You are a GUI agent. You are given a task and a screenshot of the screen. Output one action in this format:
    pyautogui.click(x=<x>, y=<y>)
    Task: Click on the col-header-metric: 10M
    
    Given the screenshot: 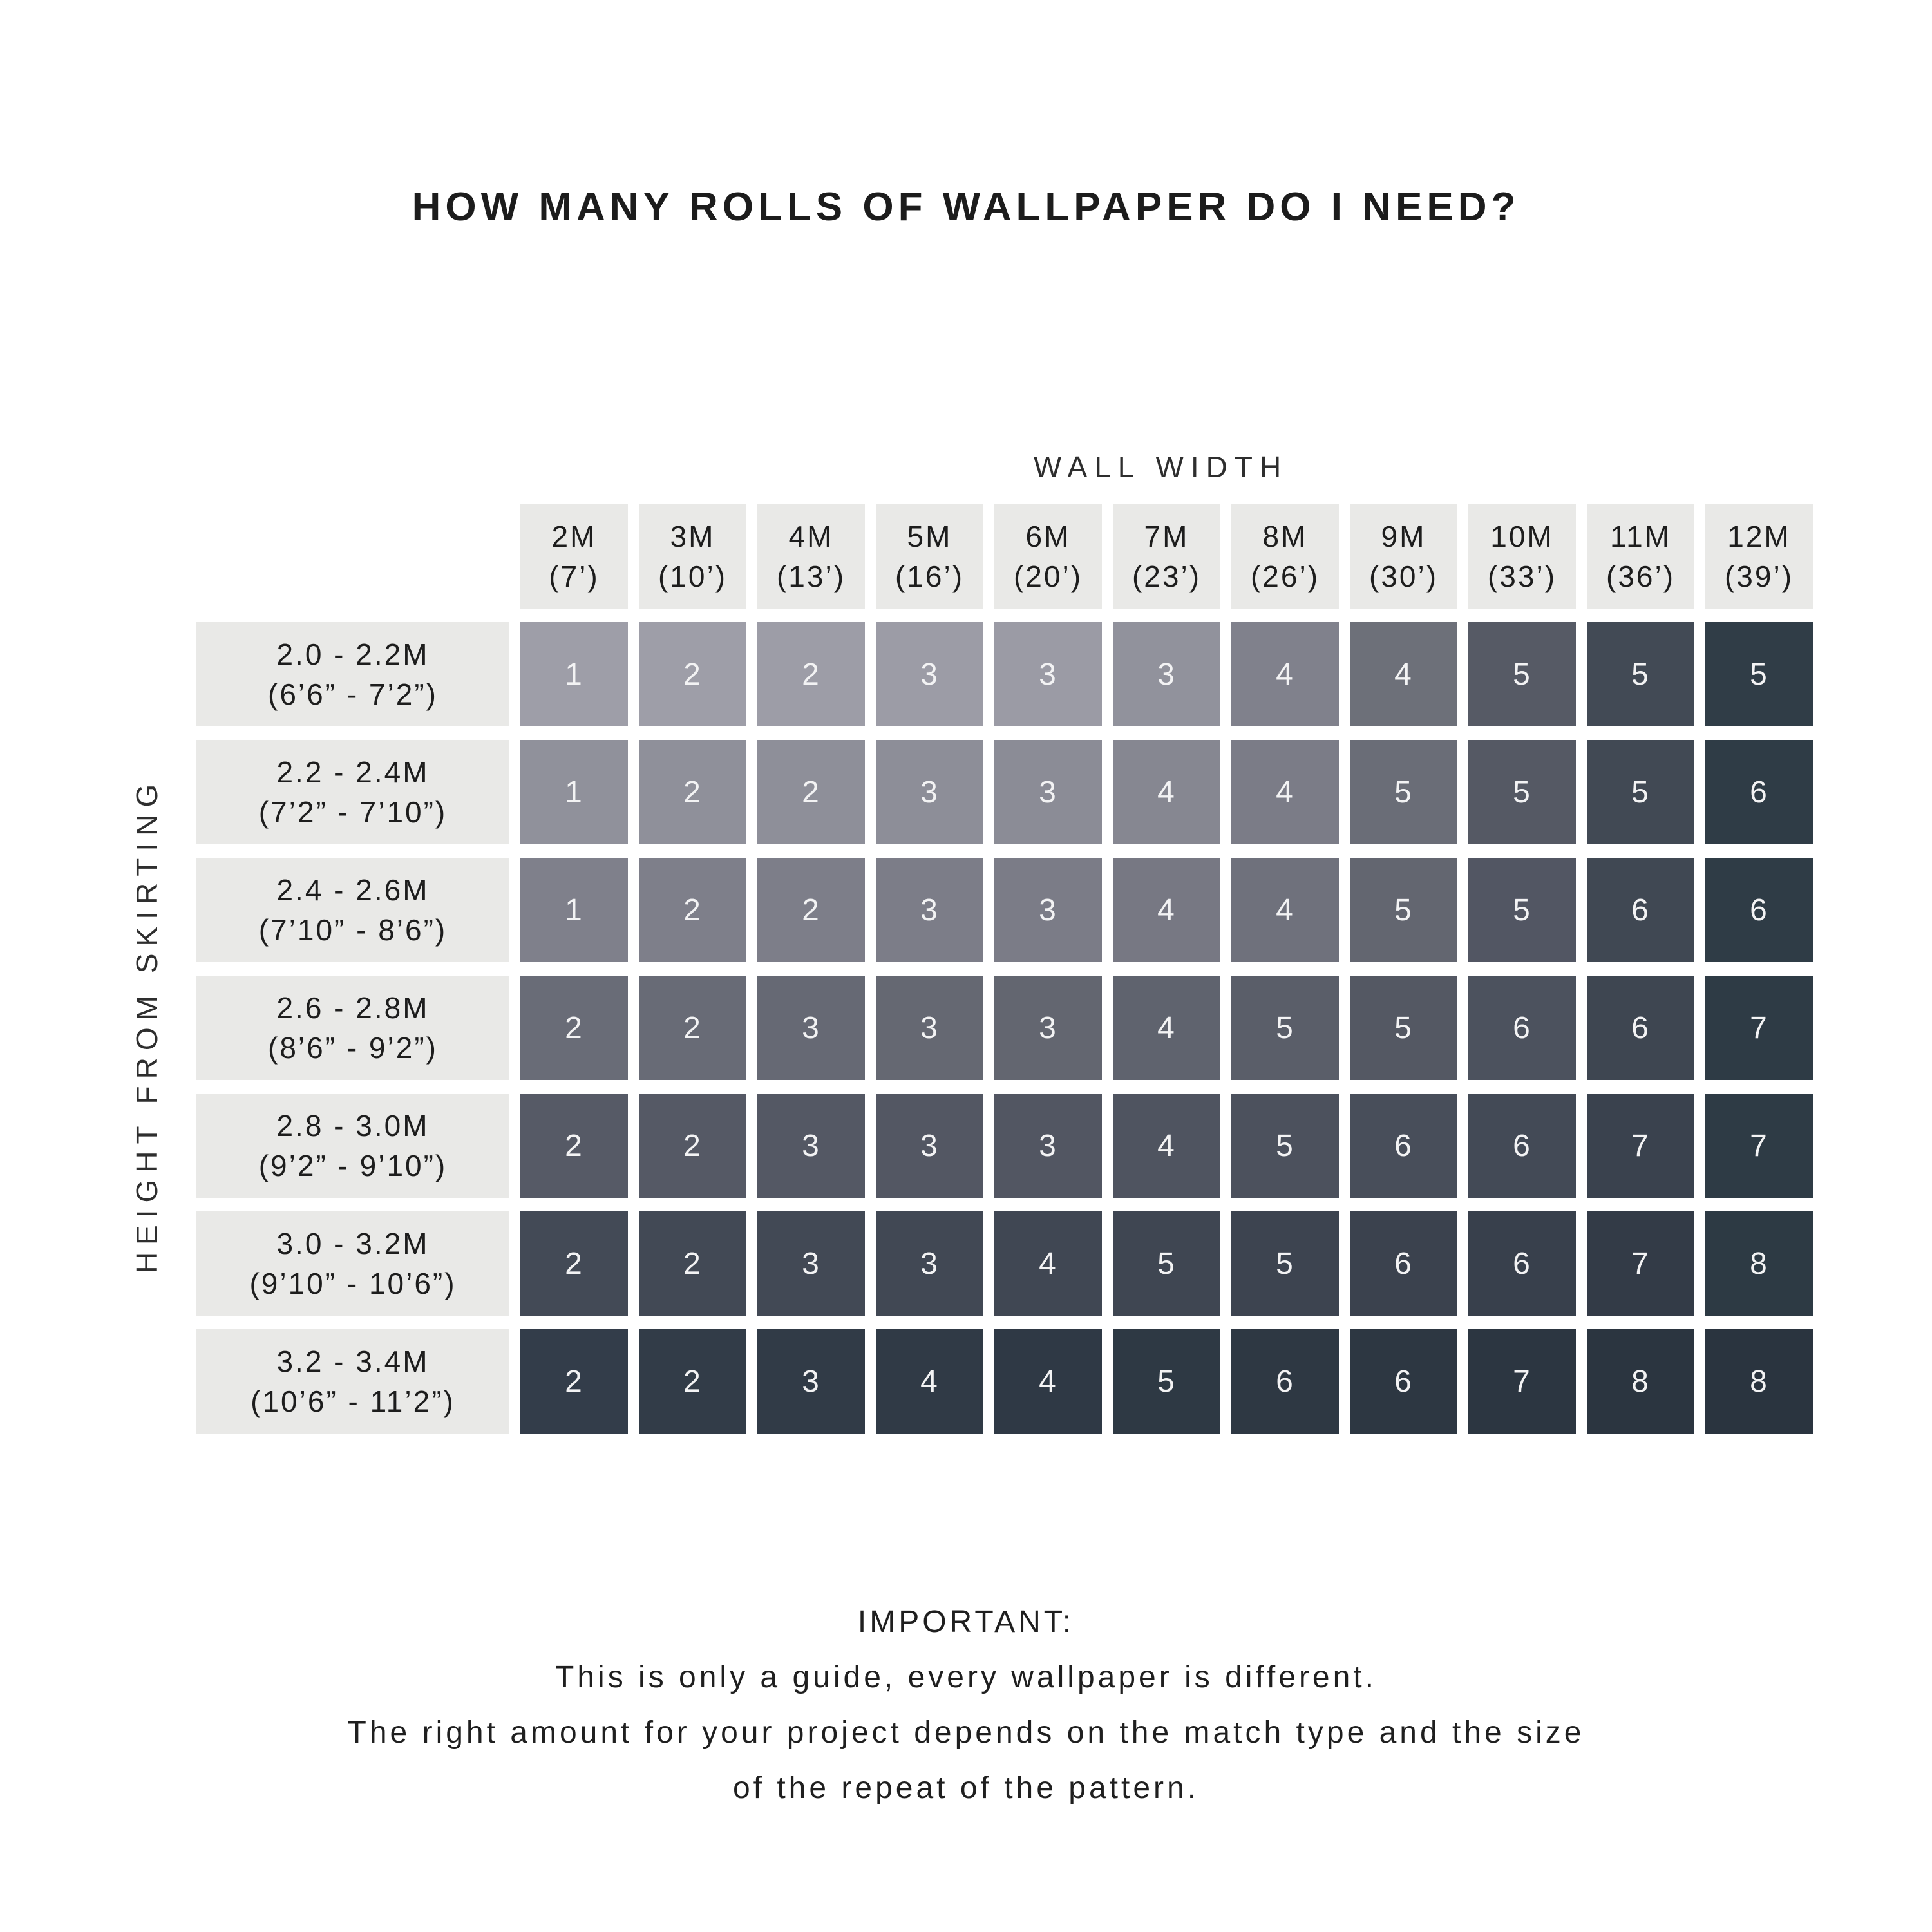 What is the action you would take?
    pyautogui.click(x=1522, y=537)
    